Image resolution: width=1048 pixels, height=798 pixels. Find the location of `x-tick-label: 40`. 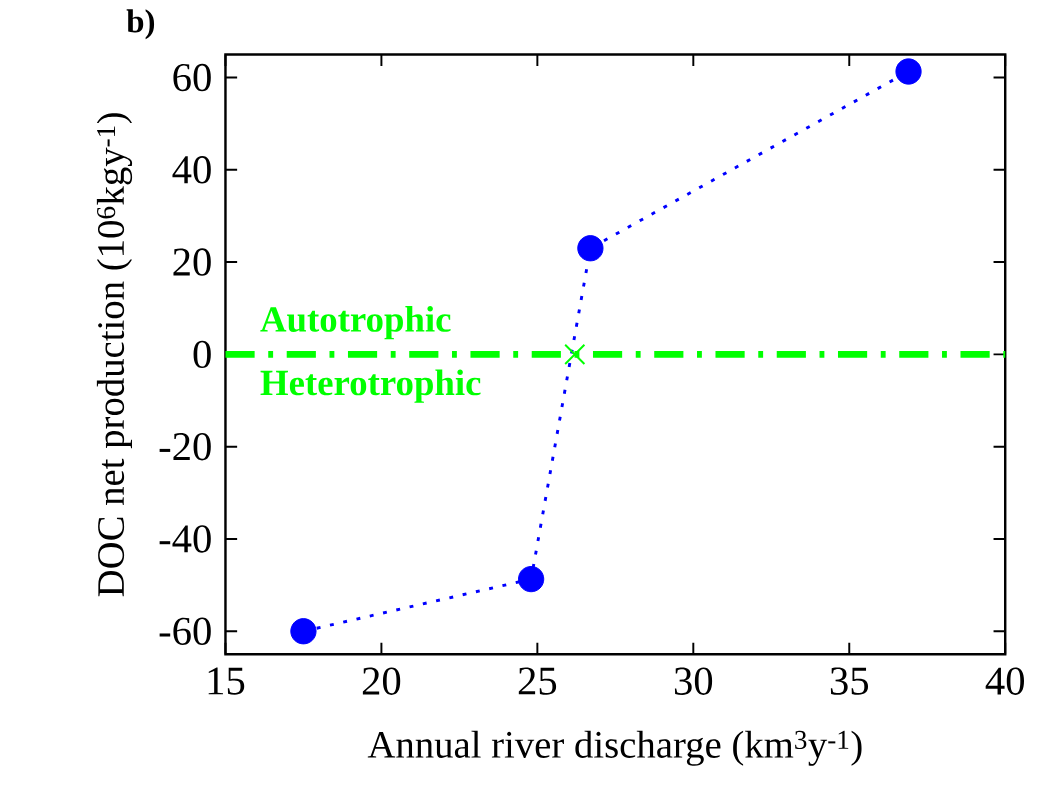

x-tick-label: 40 is located at coordinates (1005, 681).